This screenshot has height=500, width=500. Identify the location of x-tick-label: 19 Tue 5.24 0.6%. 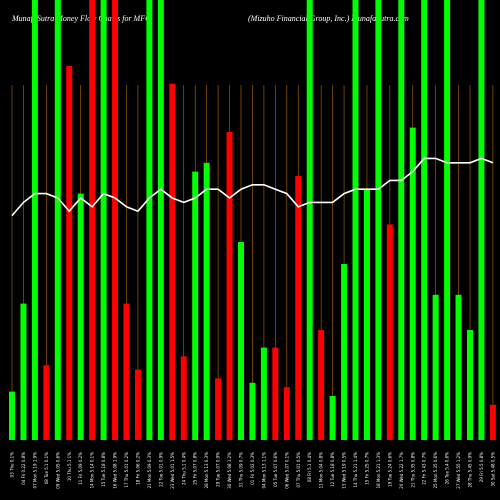
(389, 469).